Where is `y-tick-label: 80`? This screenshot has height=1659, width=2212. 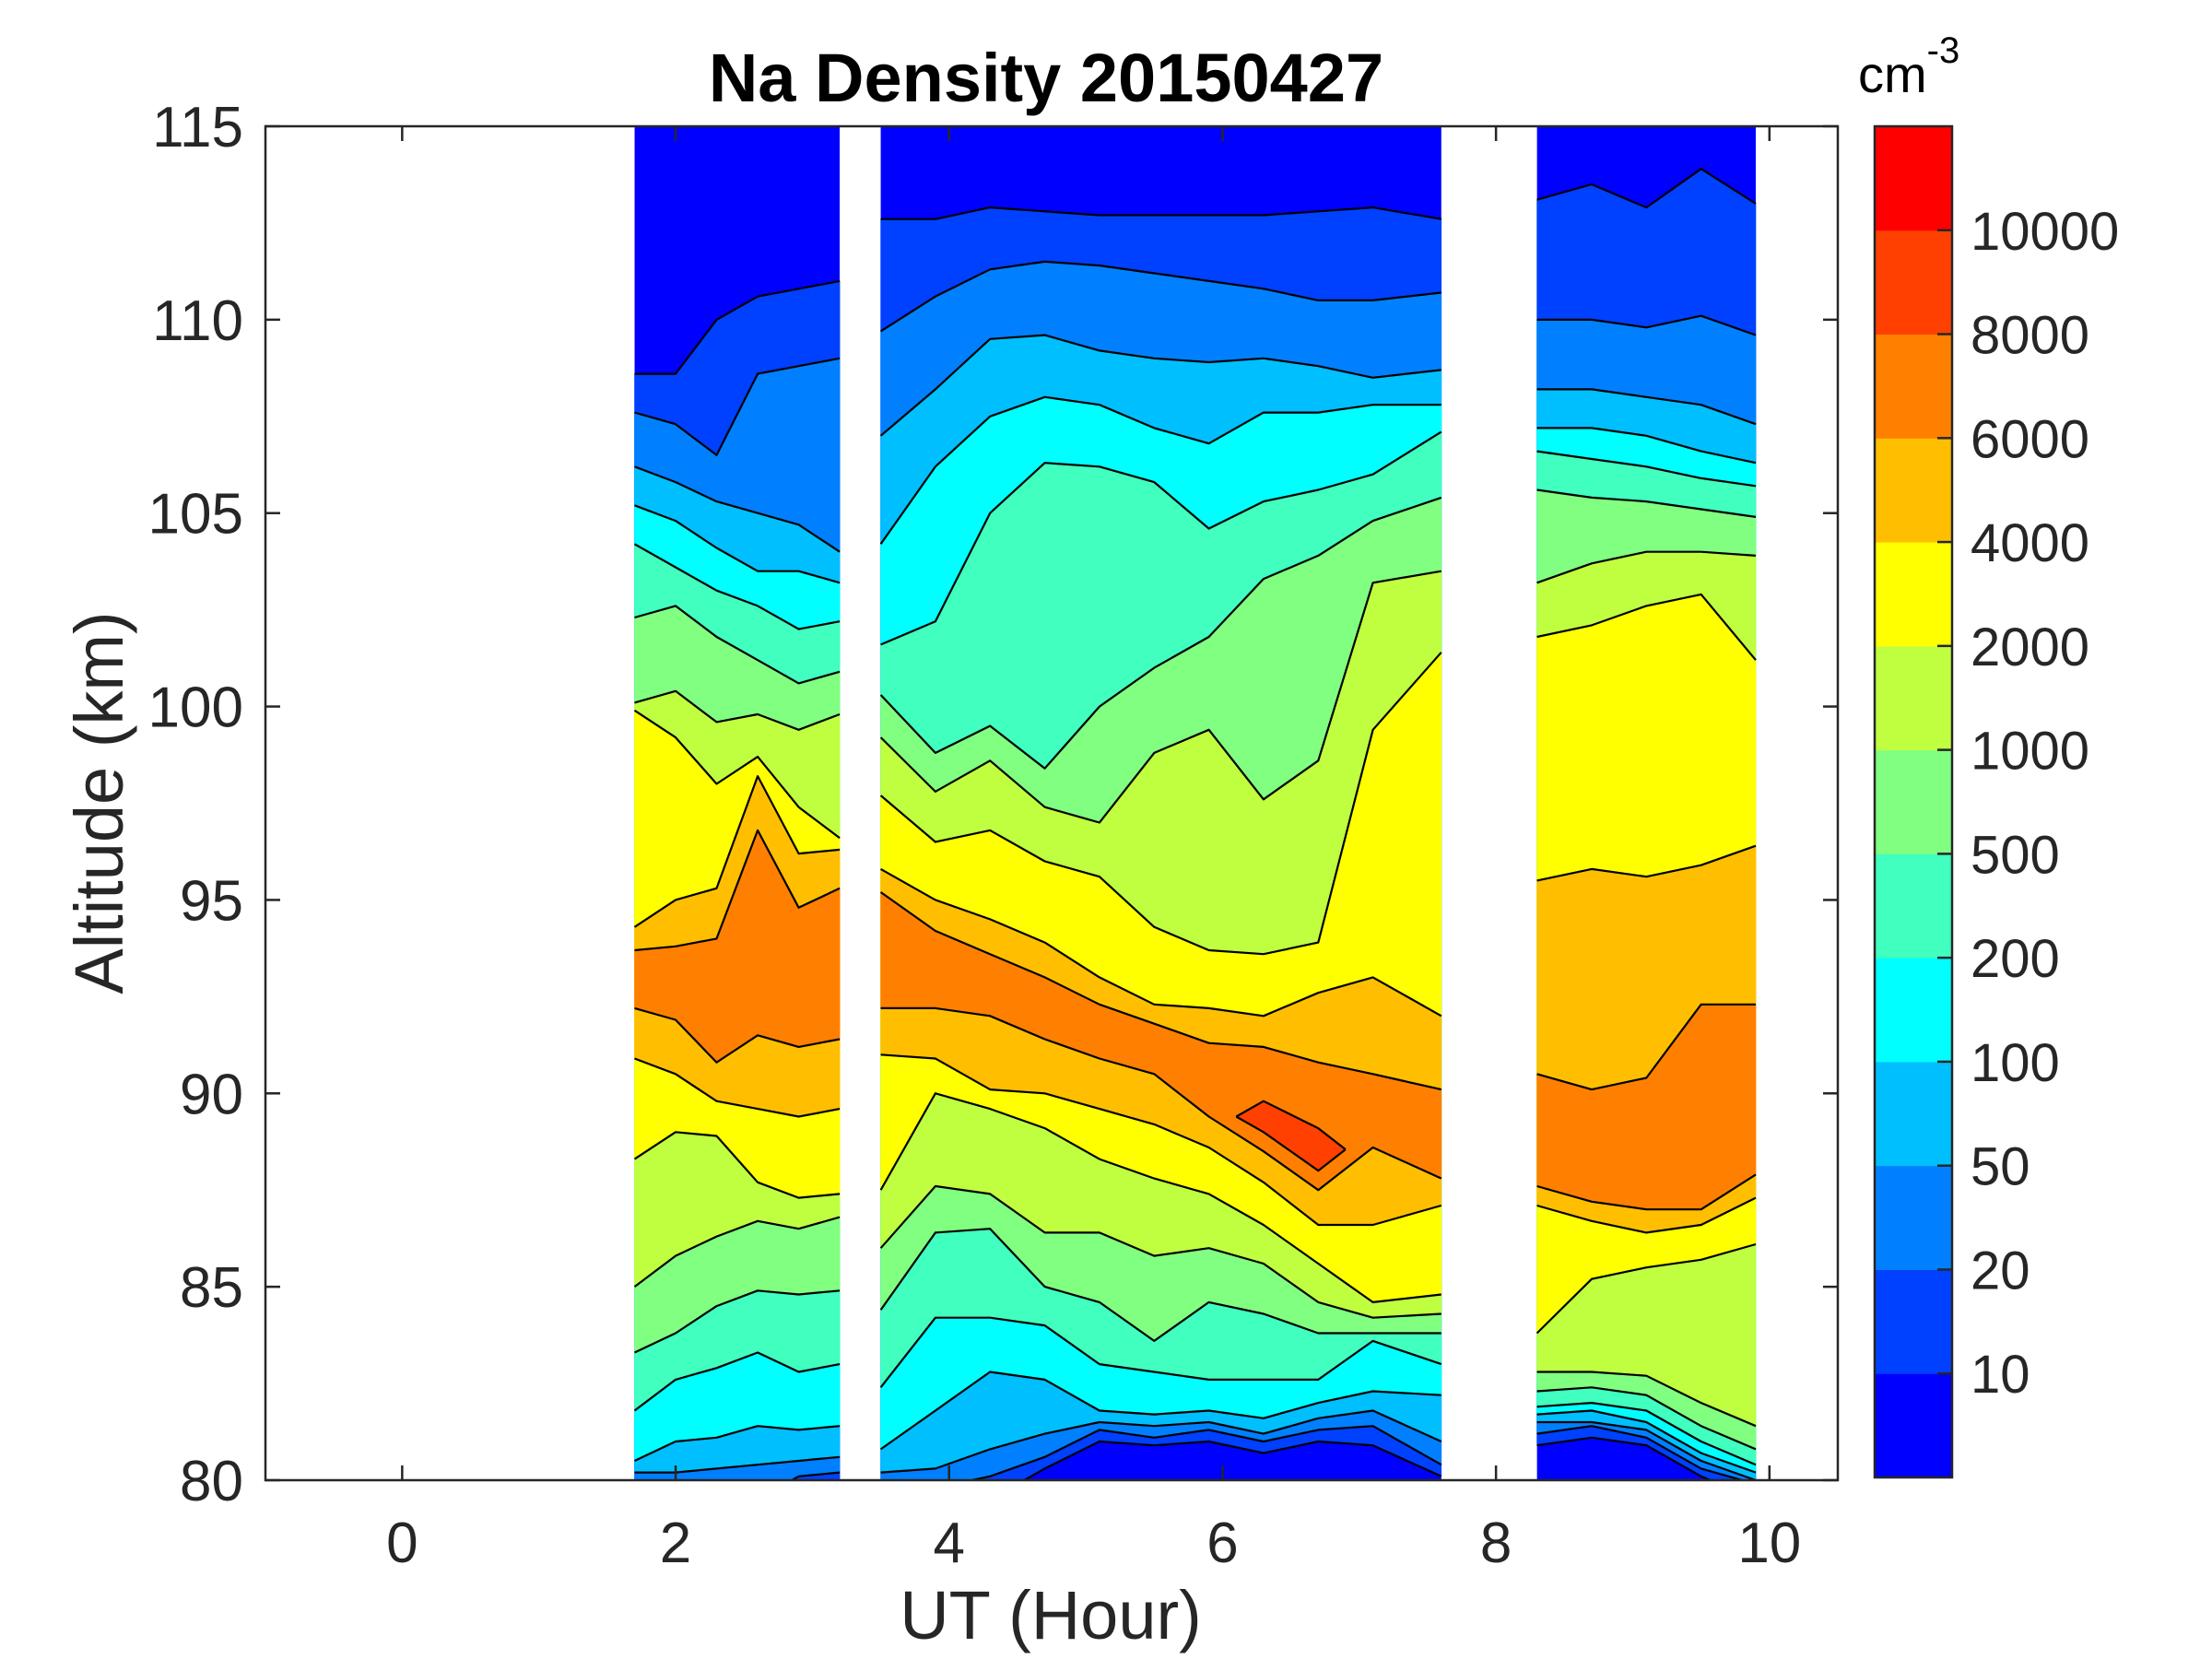 y-tick-label: 80 is located at coordinates (211, 1481).